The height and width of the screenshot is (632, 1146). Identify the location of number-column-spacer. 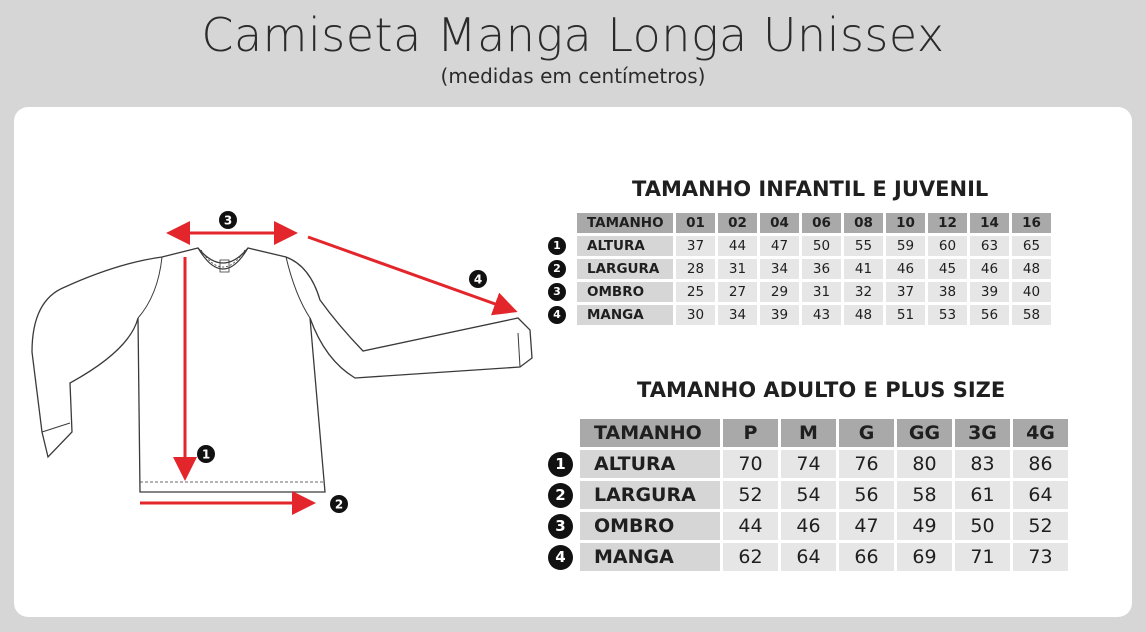
(562, 433).